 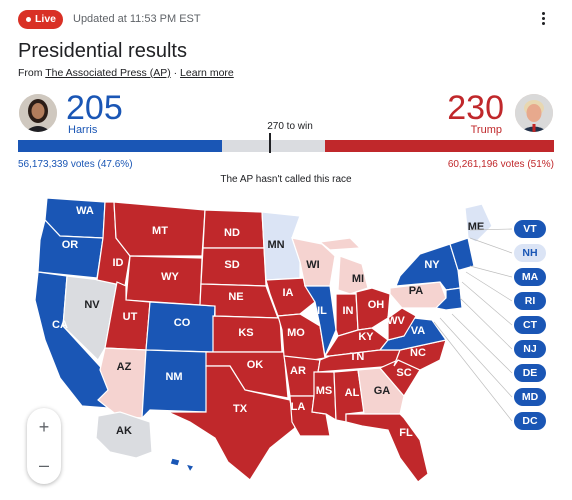 I want to click on state-label-sd: SD, so click(x=231, y=265).